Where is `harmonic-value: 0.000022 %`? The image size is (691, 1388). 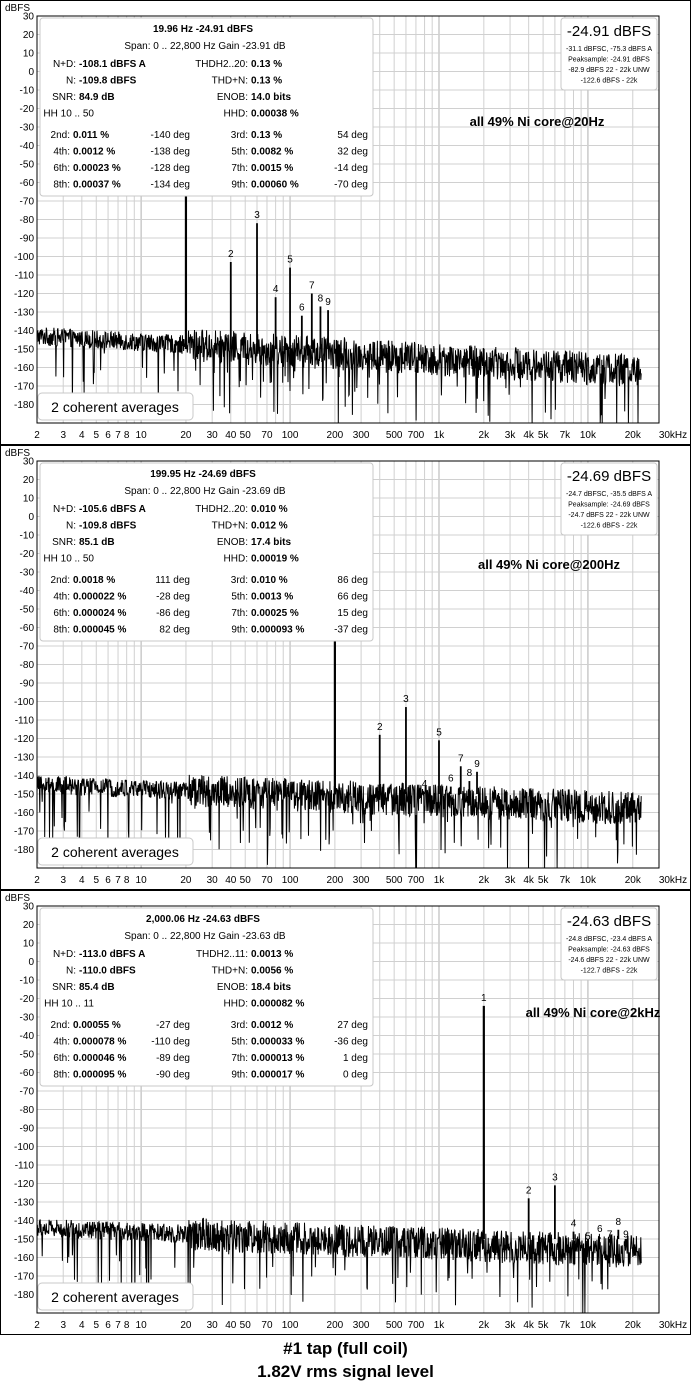 harmonic-value: 0.000022 % is located at coordinates (99, 597).